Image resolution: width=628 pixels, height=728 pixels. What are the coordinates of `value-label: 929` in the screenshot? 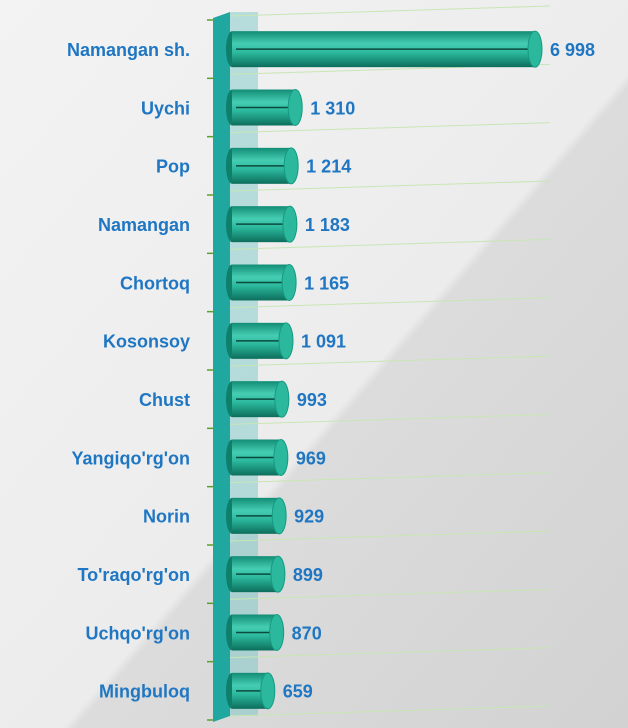 It's located at (309, 517).